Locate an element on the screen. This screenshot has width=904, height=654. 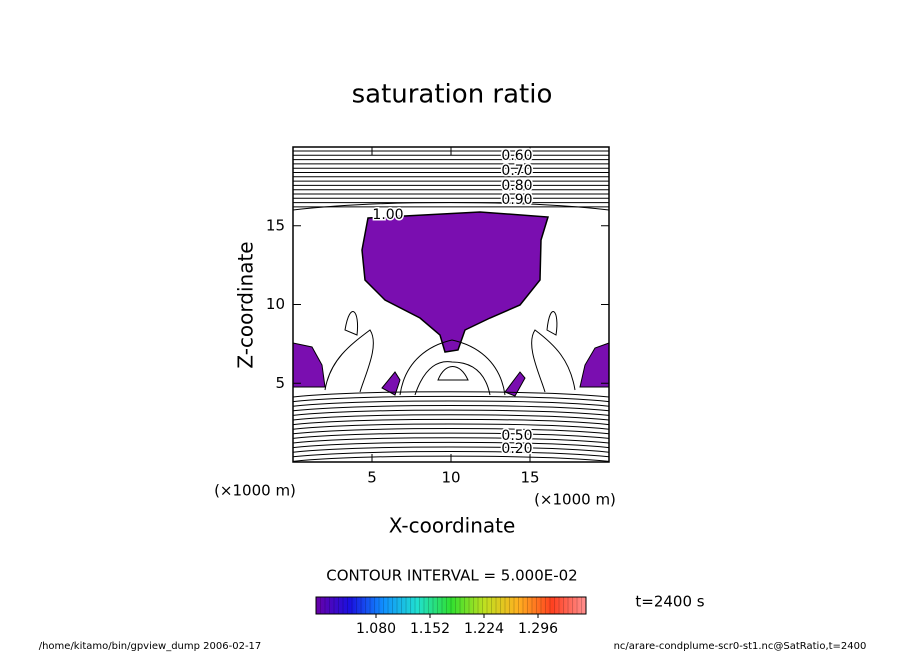
y-tick-label: 10 is located at coordinates (275, 304).